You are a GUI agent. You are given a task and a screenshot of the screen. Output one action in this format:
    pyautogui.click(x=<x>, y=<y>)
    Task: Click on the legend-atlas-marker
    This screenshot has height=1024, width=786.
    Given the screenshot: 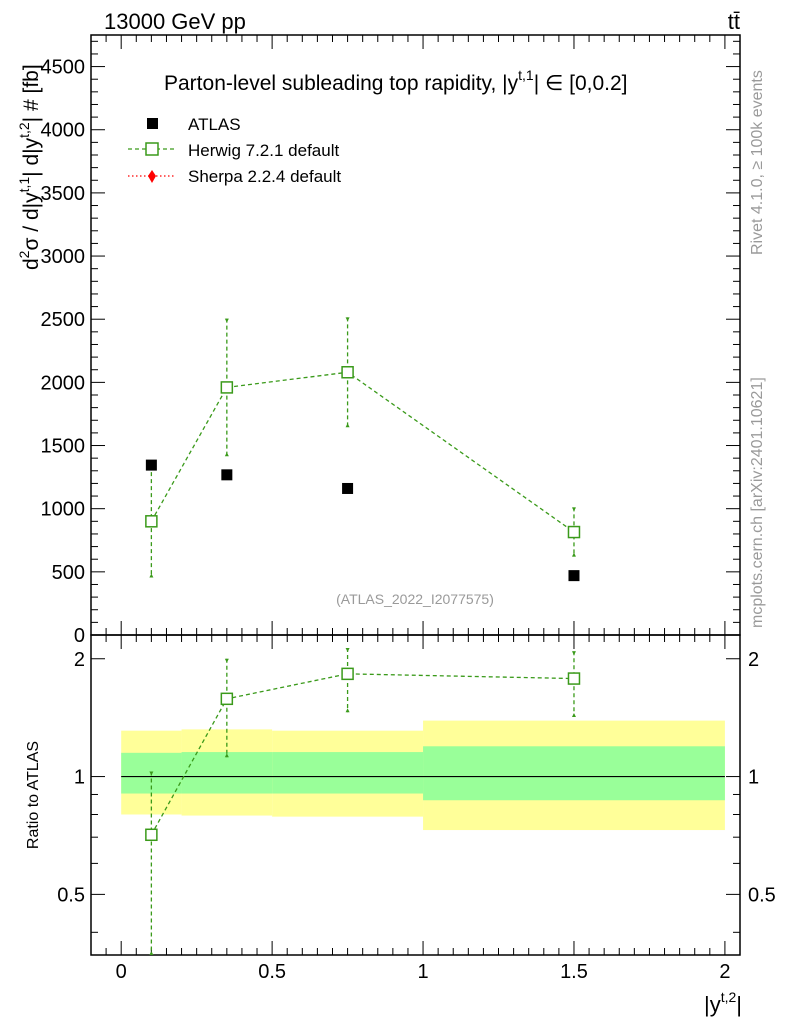 What is the action you would take?
    pyautogui.click(x=152, y=123)
    